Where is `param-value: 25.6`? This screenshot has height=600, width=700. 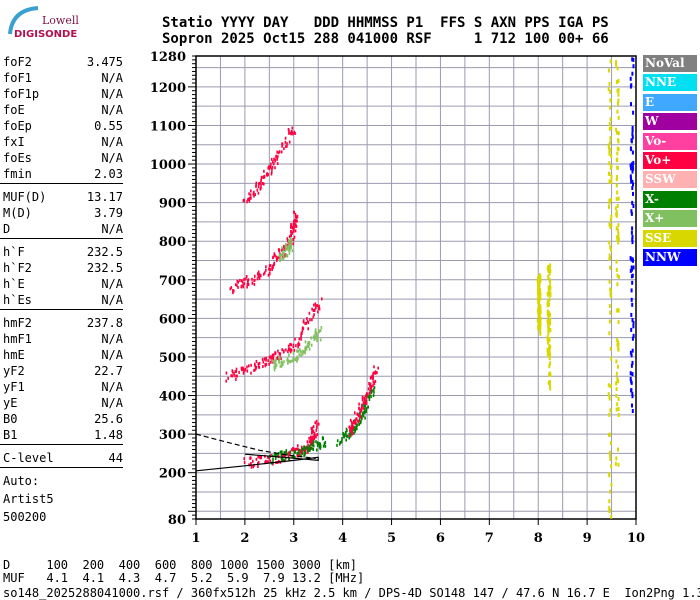 param-value: 25.6 is located at coordinates (108, 419).